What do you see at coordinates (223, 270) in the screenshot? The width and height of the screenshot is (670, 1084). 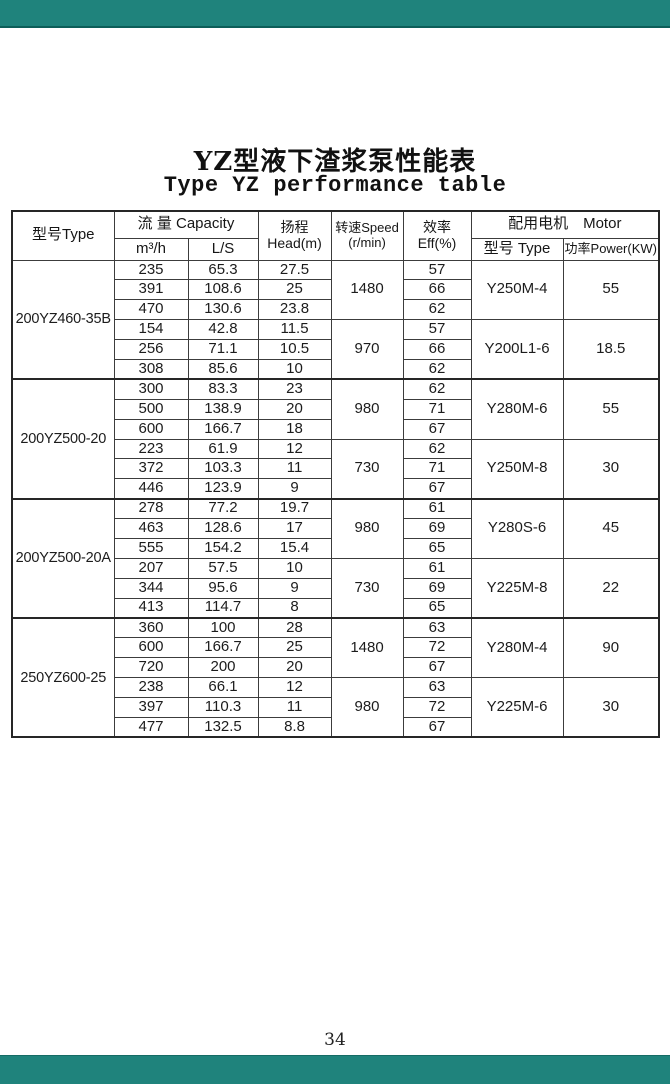 I see `capacity-ls-cell: 65.3` at bounding box center [223, 270].